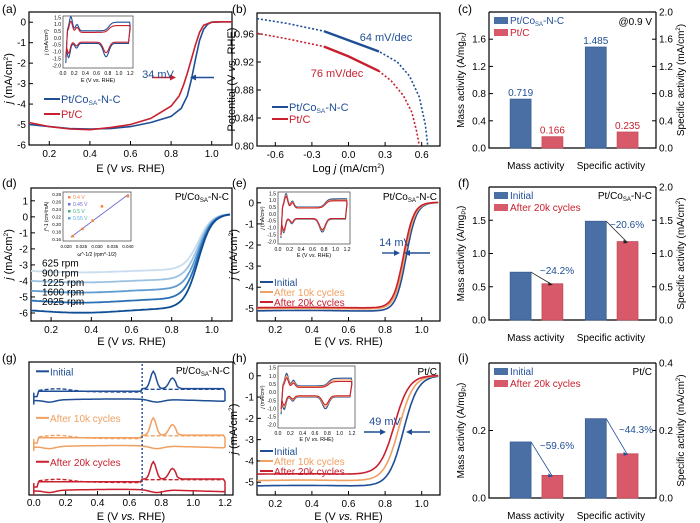 The image size is (700, 523). Describe the element at coordinates (9, 358) in the screenshot. I see `panel-label: (g)` at that location.